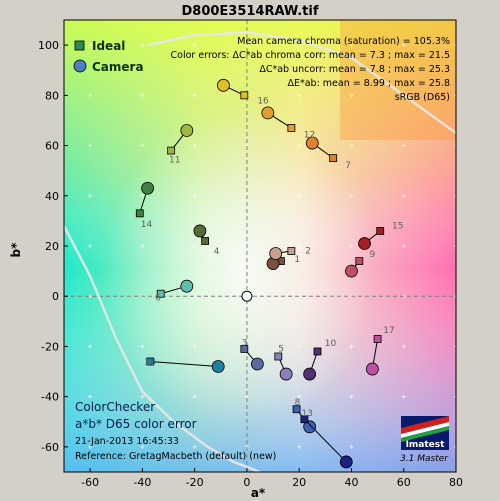 Image resolution: width=500 pixels, height=501 pixels. Describe the element at coordinates (108, 46) in the screenshot. I see `legend-ideal-label: Ideal` at that location.